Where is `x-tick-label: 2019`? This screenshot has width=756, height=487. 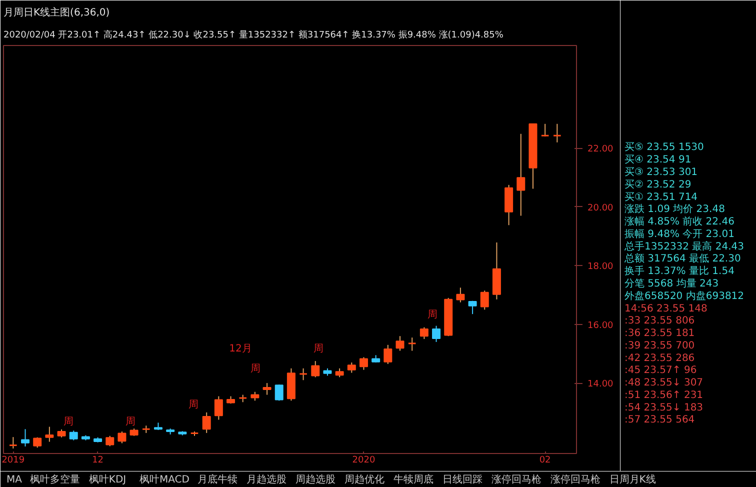 x-tick-label: 2019 is located at coordinates (13, 461).